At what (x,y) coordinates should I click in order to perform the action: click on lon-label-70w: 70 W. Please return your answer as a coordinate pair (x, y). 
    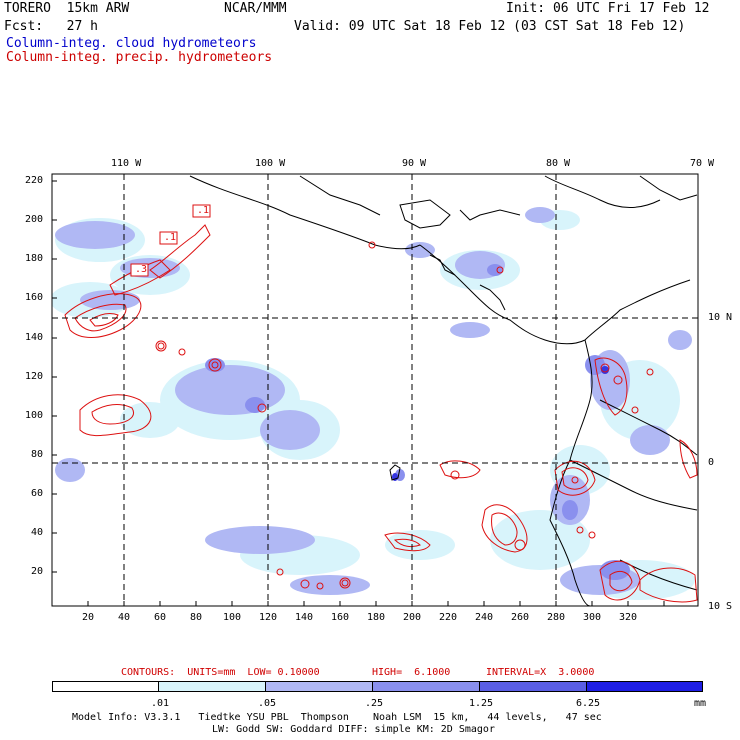
    Looking at the image, I should click on (702, 163).